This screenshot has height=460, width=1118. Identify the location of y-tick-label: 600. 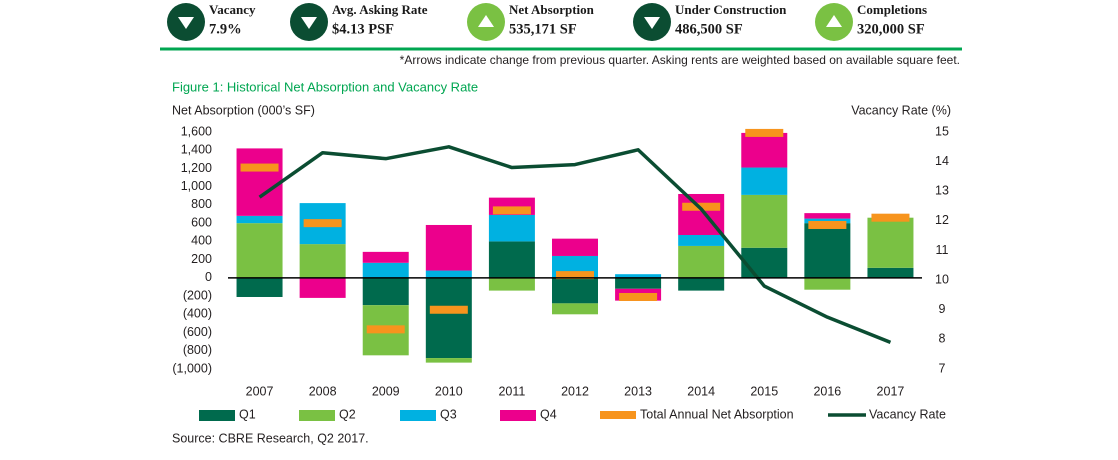
(201, 222).